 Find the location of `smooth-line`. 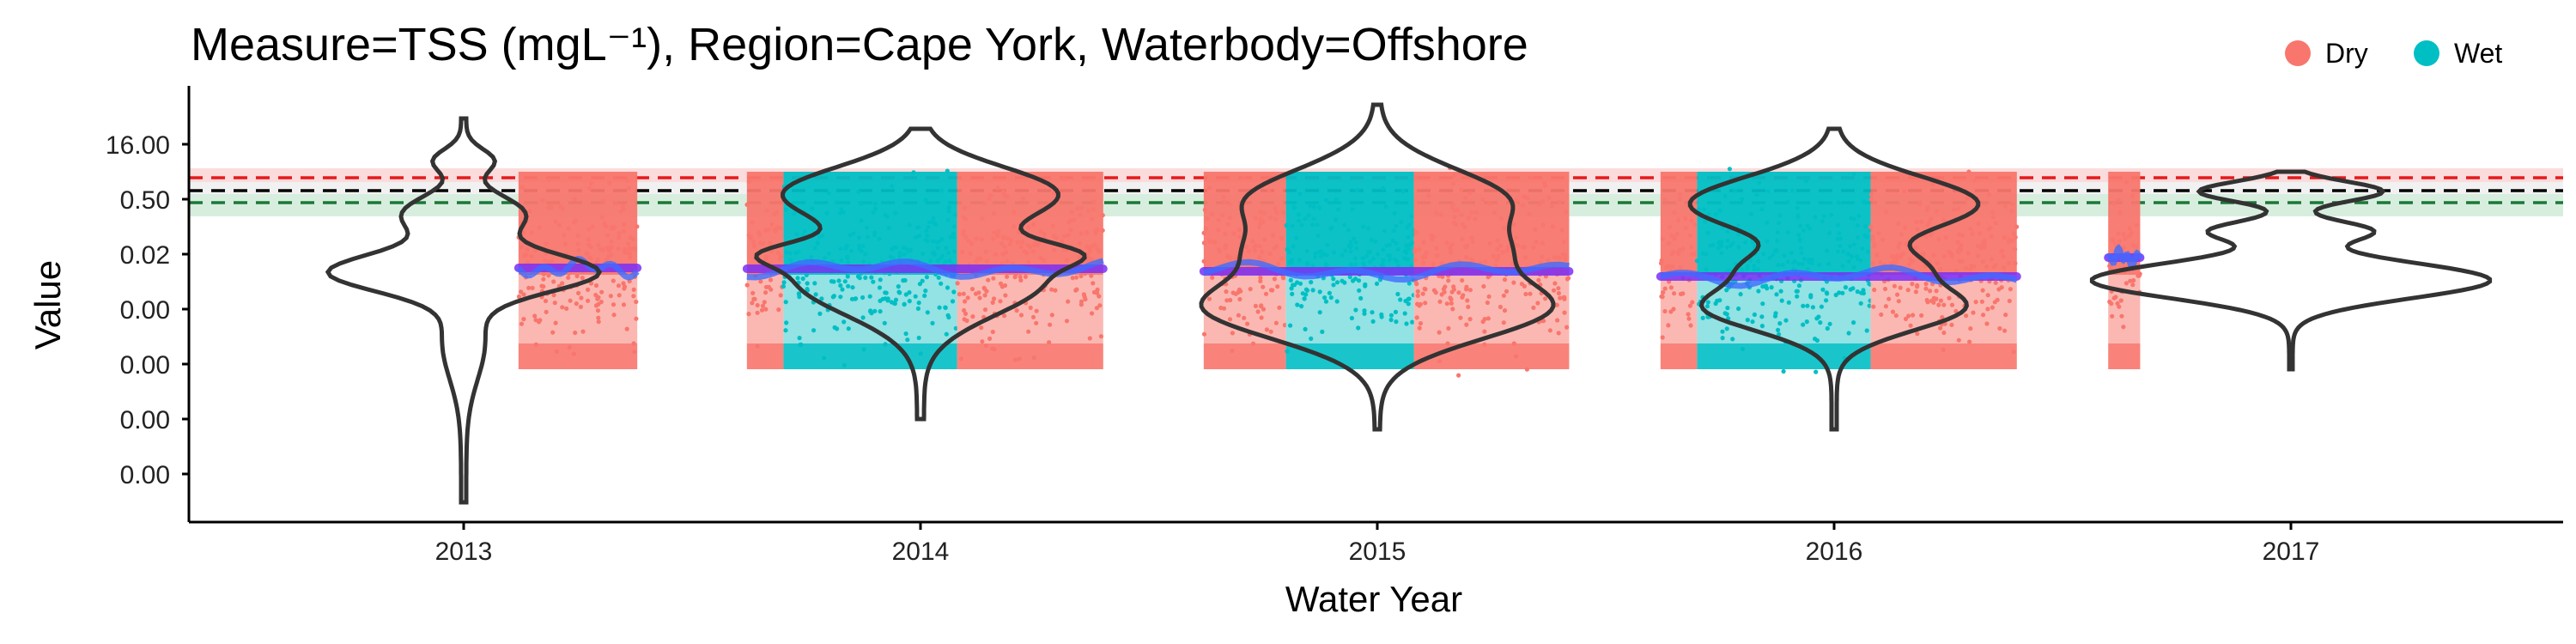

smooth-line is located at coordinates (925, 269).